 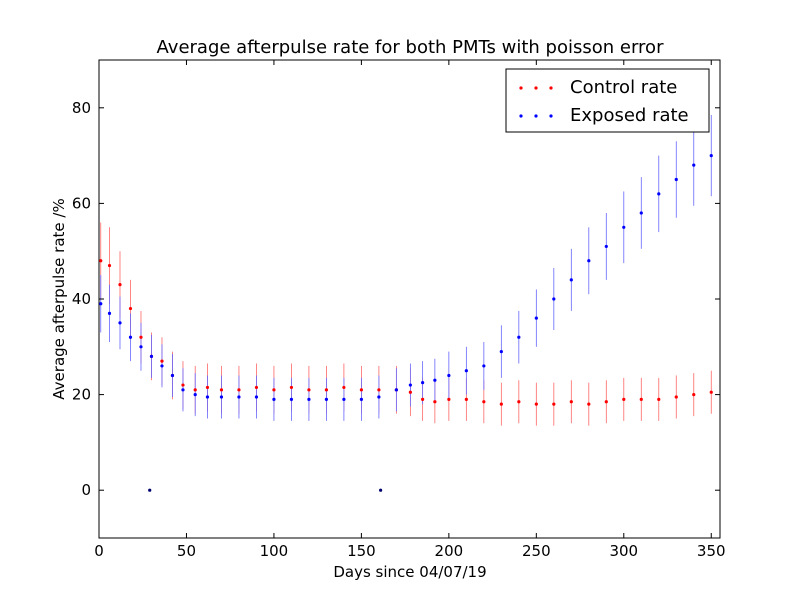 What do you see at coordinates (623, 551) in the screenshot?
I see `x-tick-label: 300` at bounding box center [623, 551].